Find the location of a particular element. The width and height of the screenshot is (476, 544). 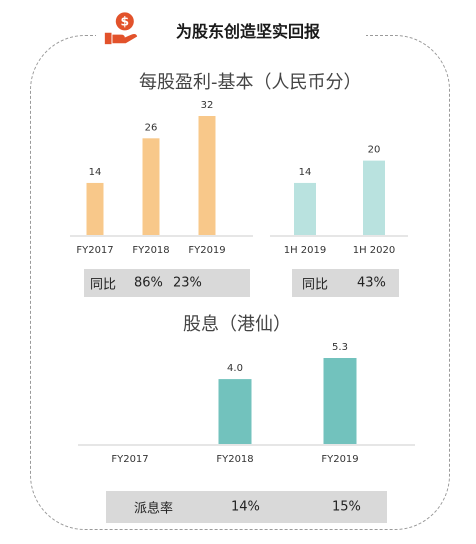

eps-fy-chart: 14 FY2017 26 FY2018 32 FY2019 is located at coordinates (150, 178).